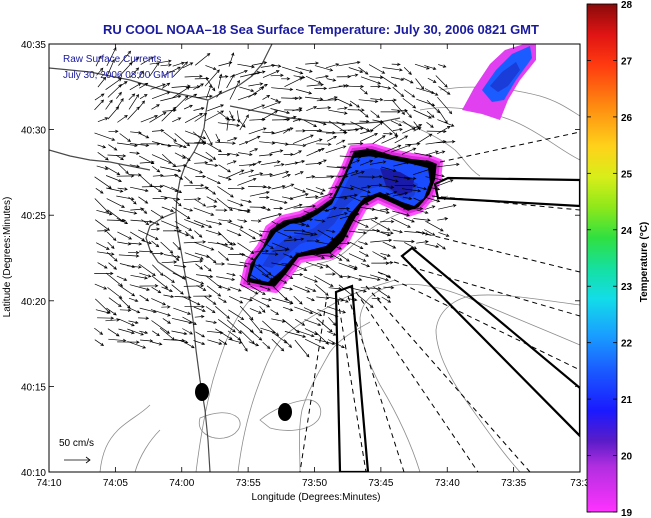 The image size is (651, 518). I want to click on x-axis-label: Longitude (Degrees:Minutes), so click(316, 497).